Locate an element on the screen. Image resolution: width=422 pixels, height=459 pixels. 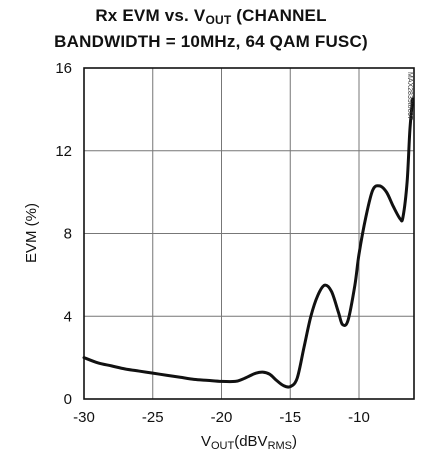
x-tick-label: -25 is located at coordinates (153, 417).